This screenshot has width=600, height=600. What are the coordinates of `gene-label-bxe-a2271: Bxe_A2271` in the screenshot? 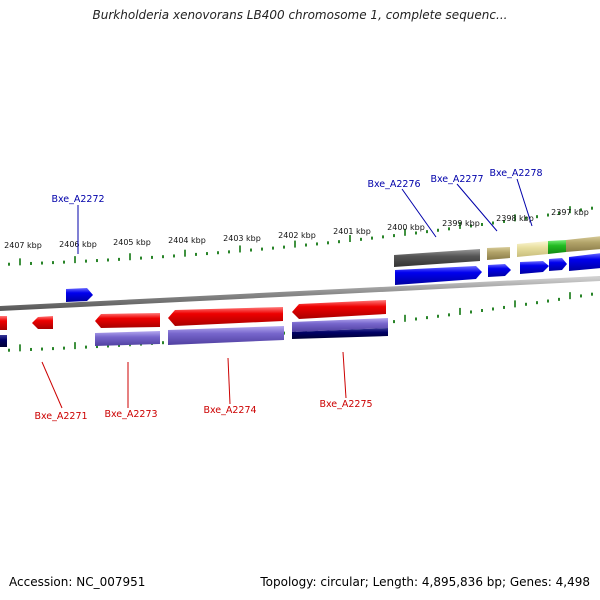 It's located at (60, 416).